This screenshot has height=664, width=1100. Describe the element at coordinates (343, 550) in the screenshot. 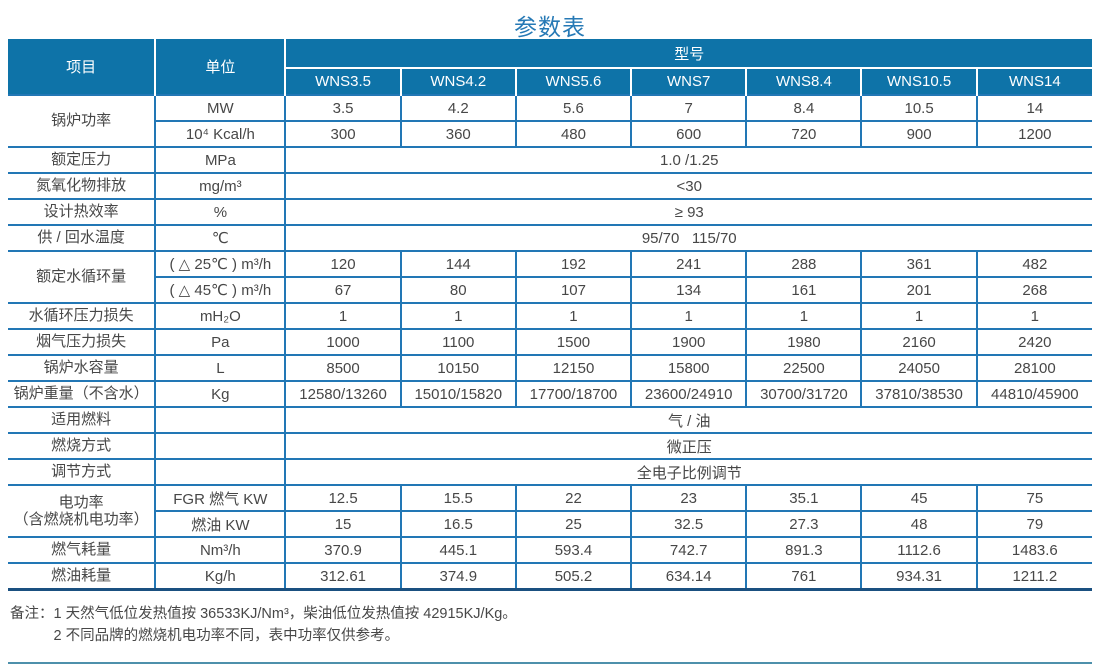

I see `value-cell: 370.9` at that location.